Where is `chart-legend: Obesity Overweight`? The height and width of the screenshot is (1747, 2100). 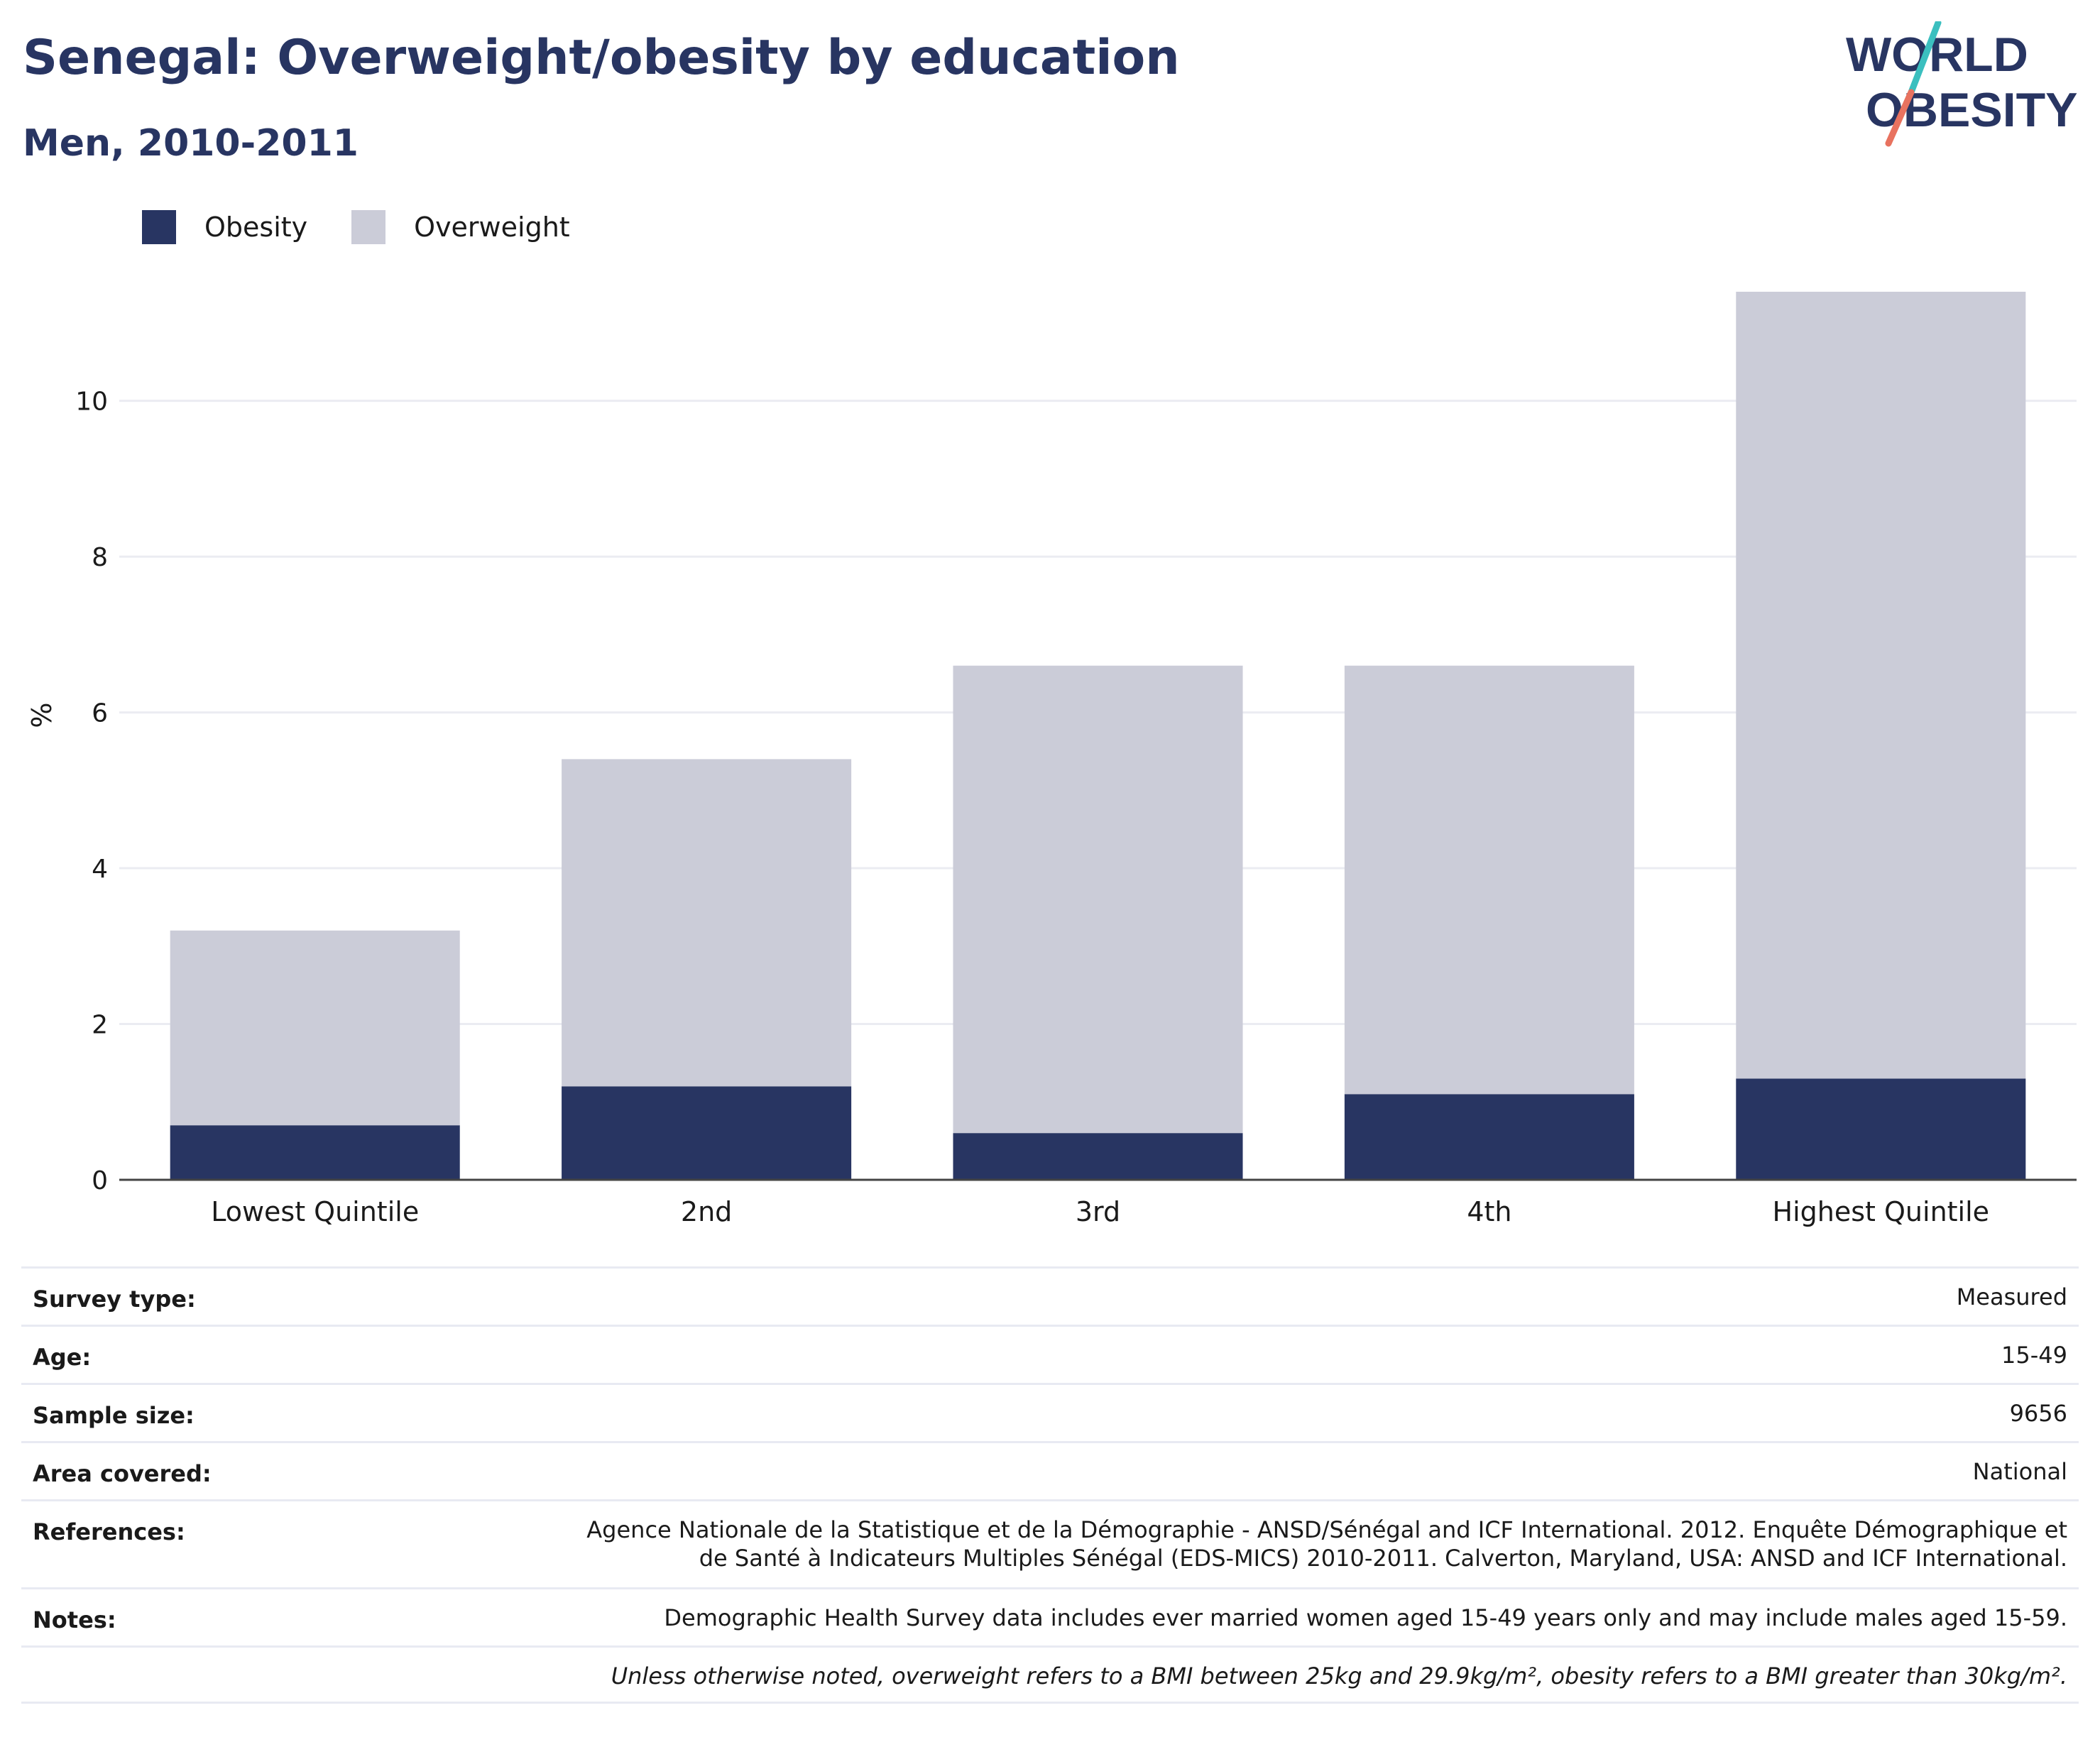
chart-legend: Obesity Overweight is located at coordinates (378, 227).